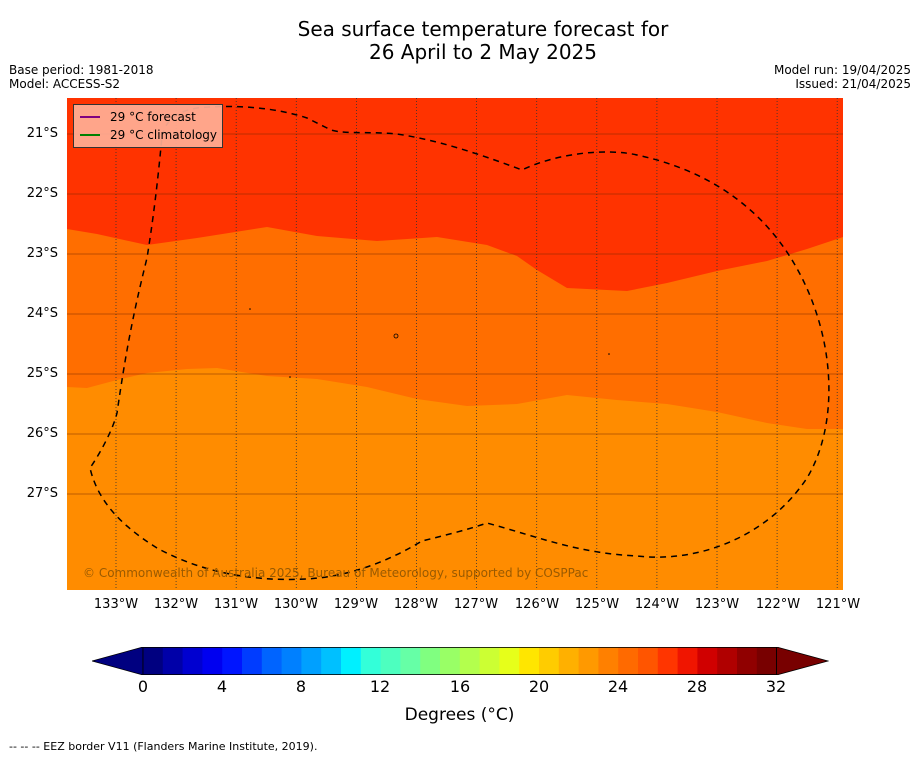  I want to click on lon-label: 122°W, so click(778, 604).